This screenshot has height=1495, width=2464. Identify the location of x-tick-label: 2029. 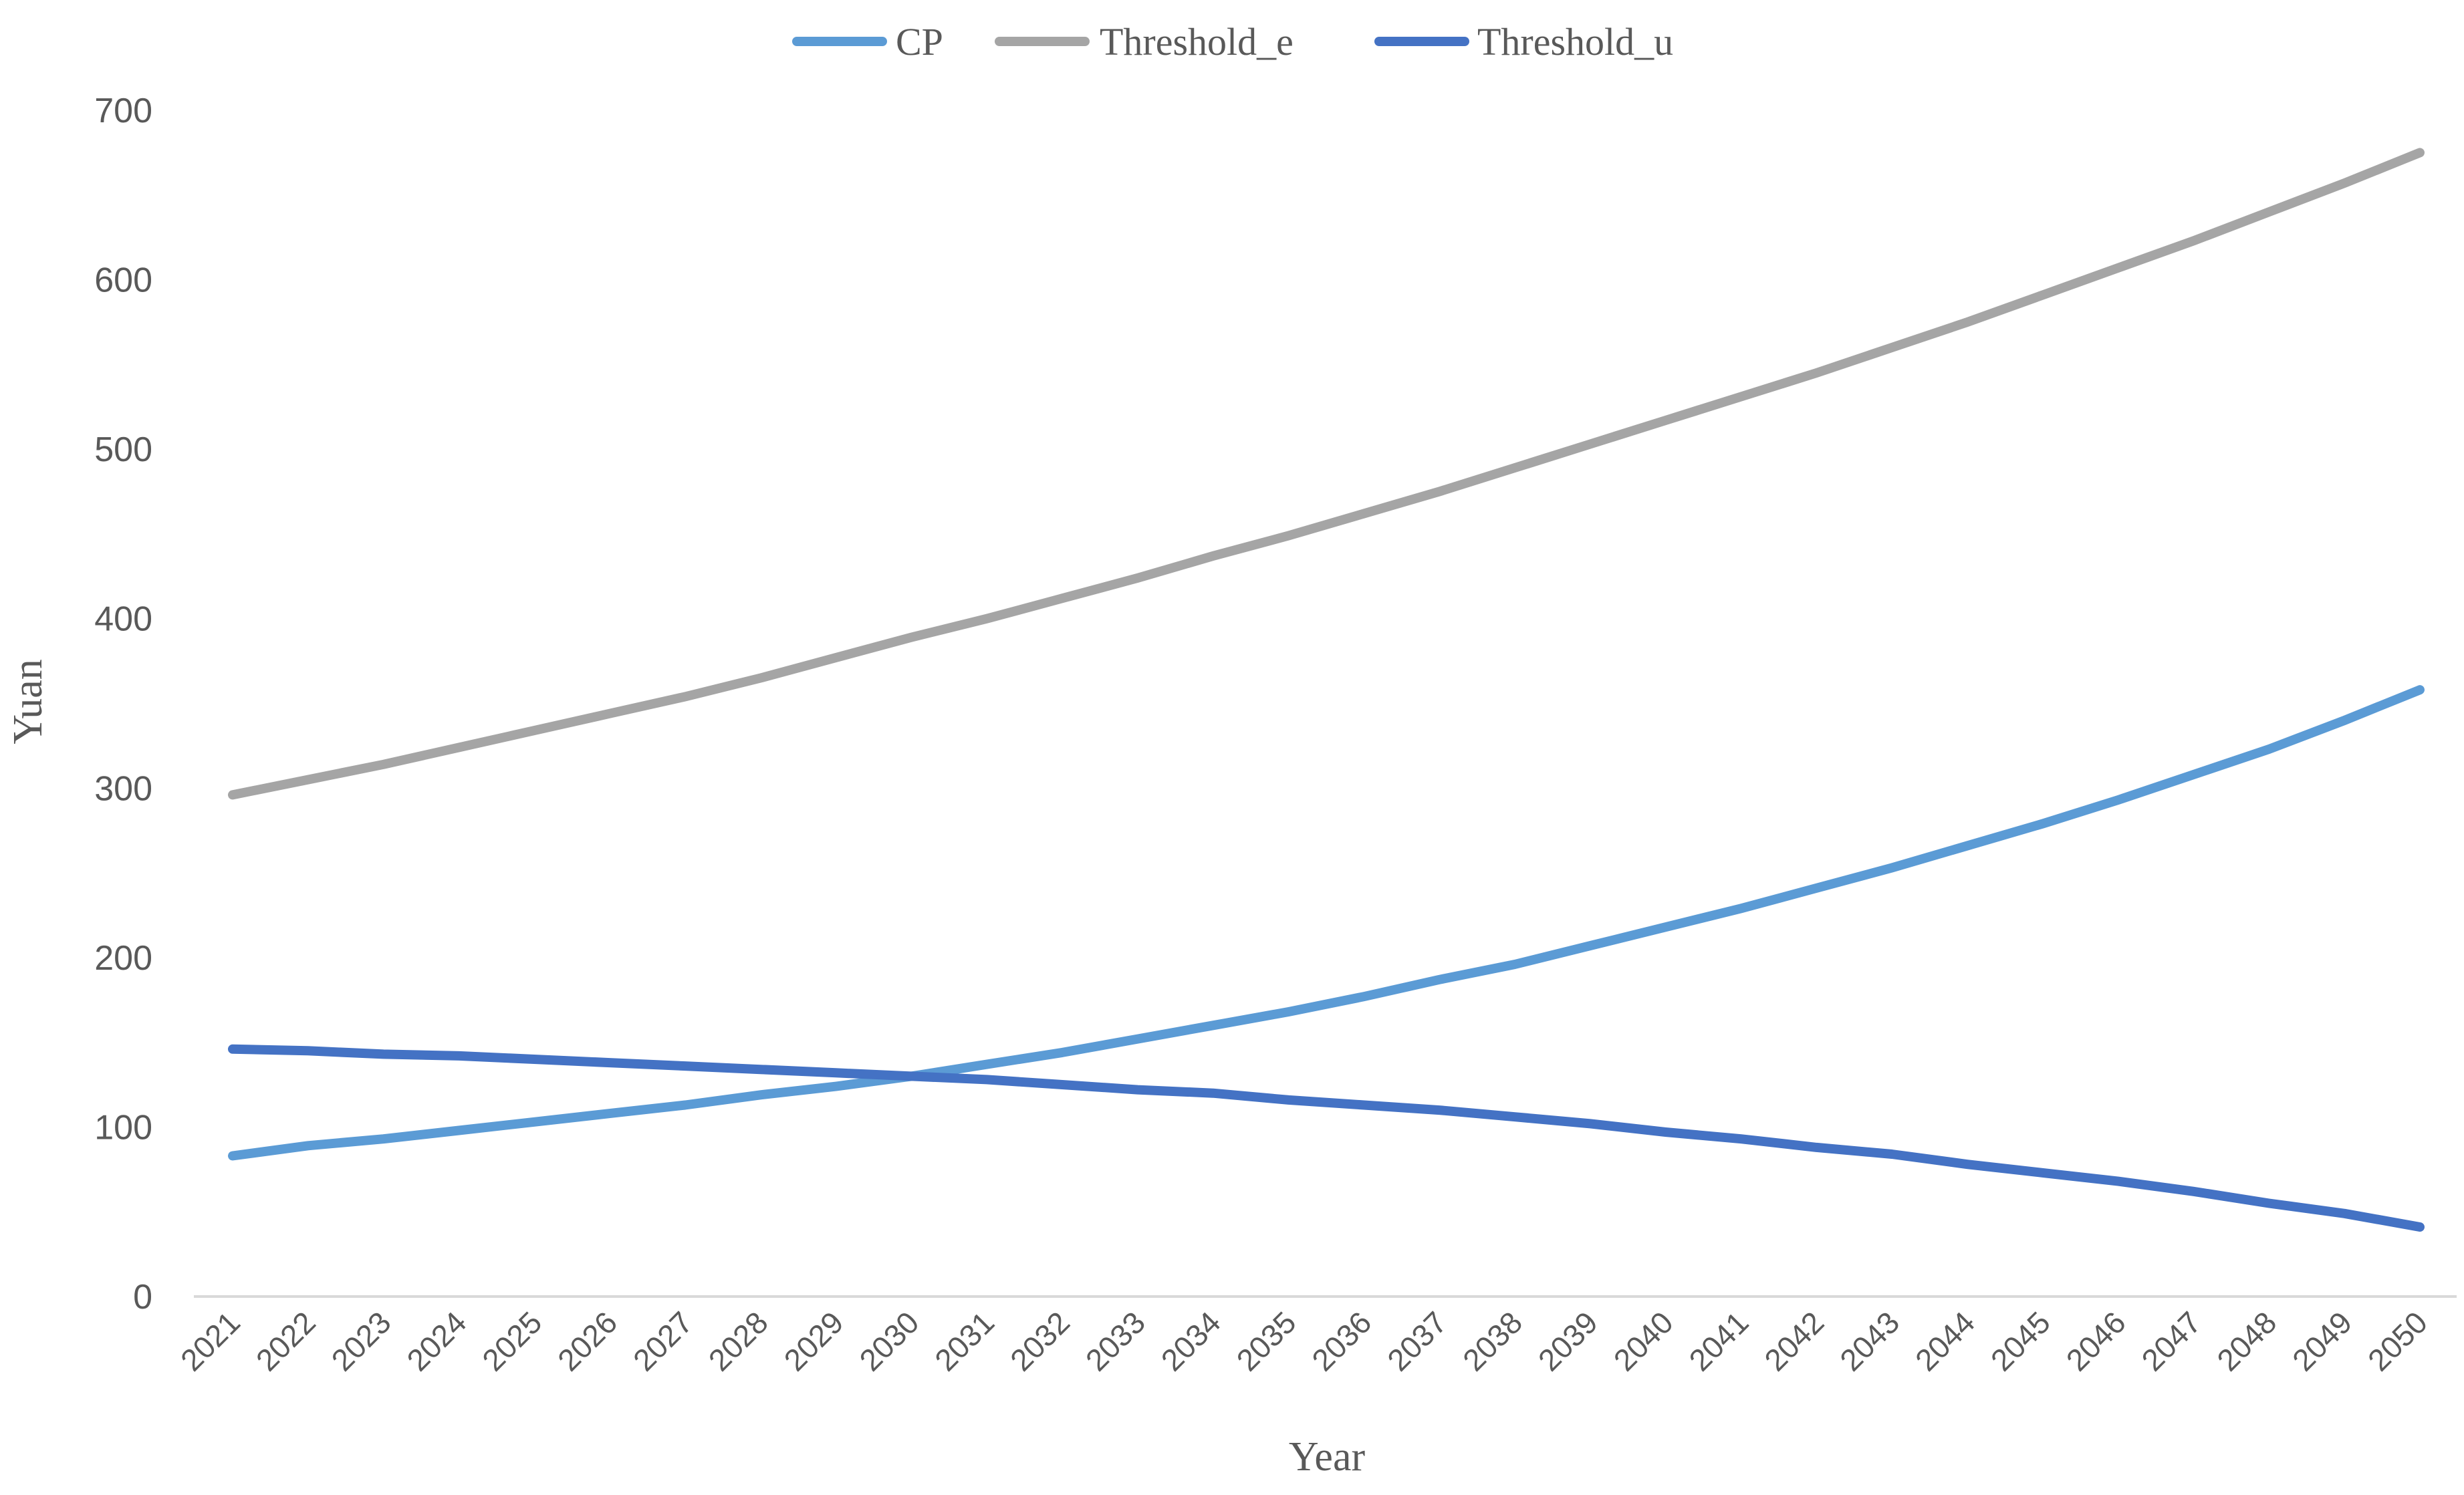
(813, 1341).